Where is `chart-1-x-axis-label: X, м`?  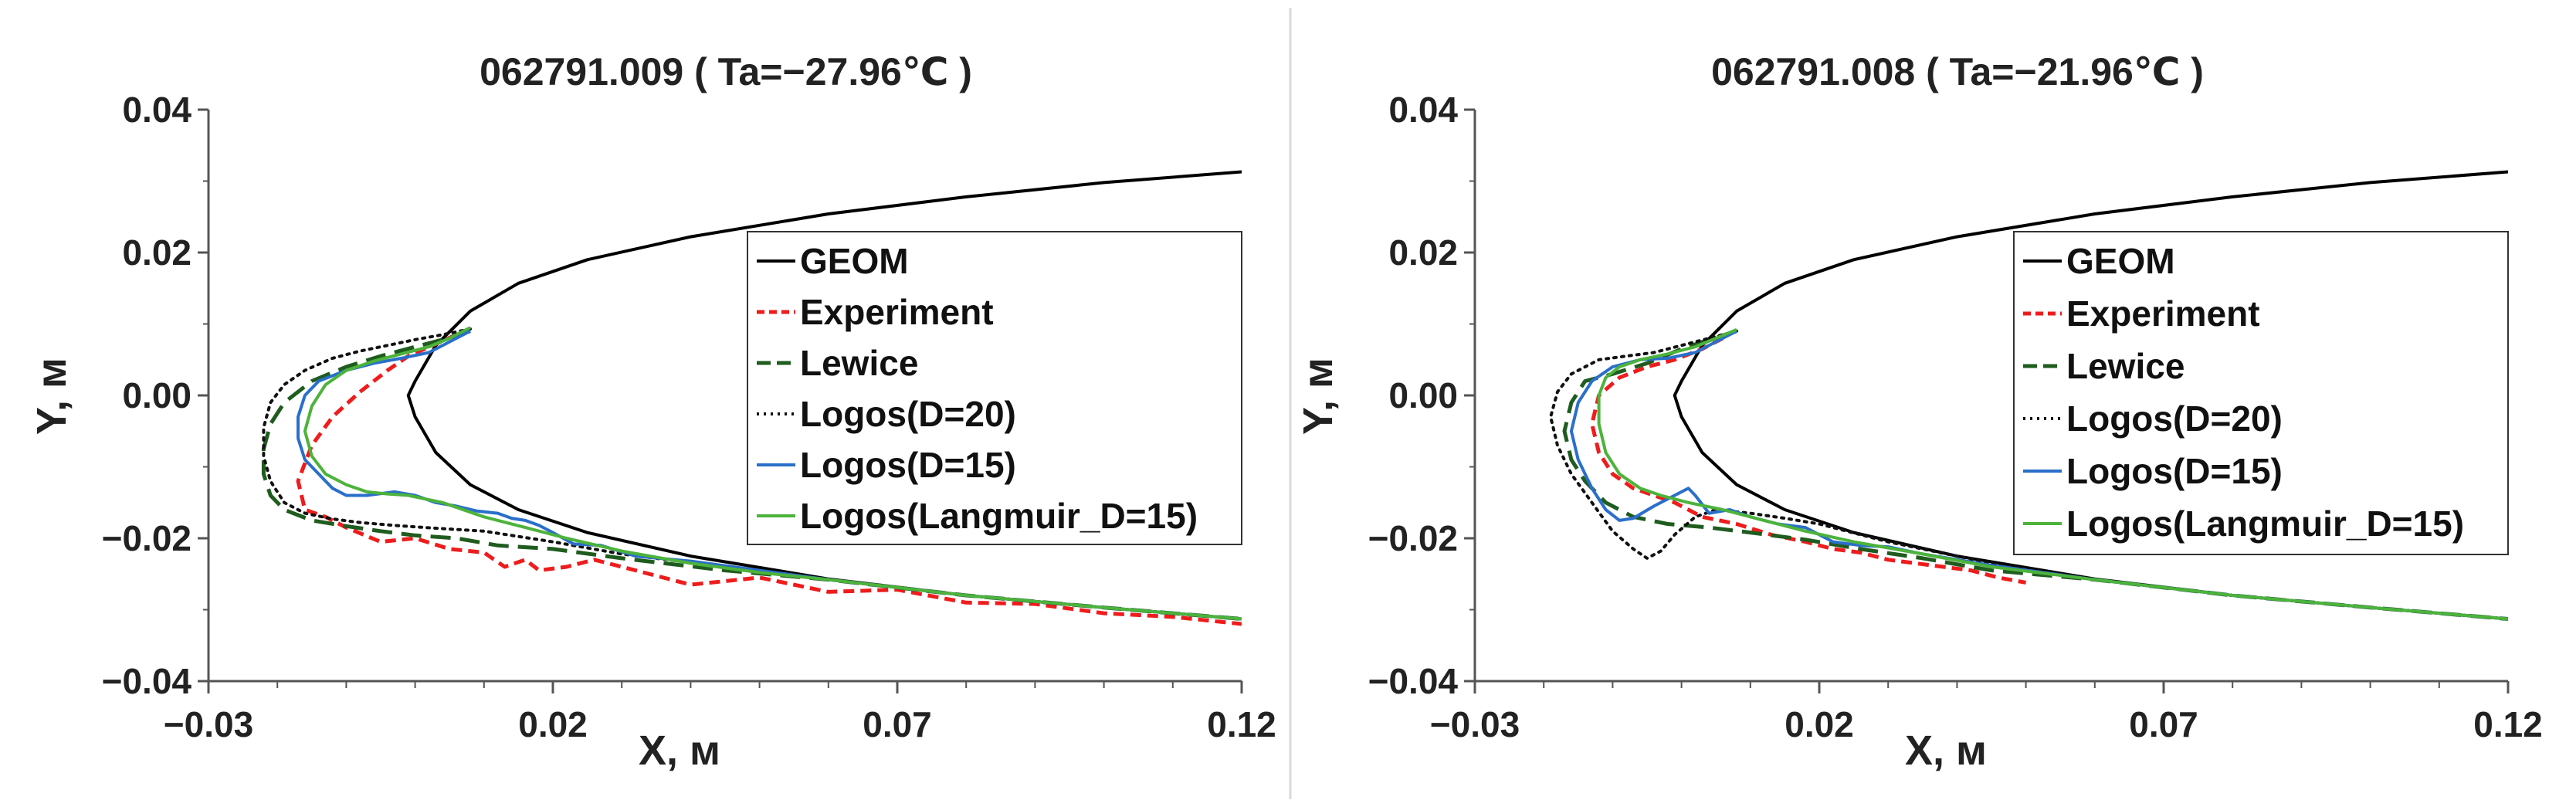 chart-1-x-axis-label: X, м is located at coordinates (679, 750).